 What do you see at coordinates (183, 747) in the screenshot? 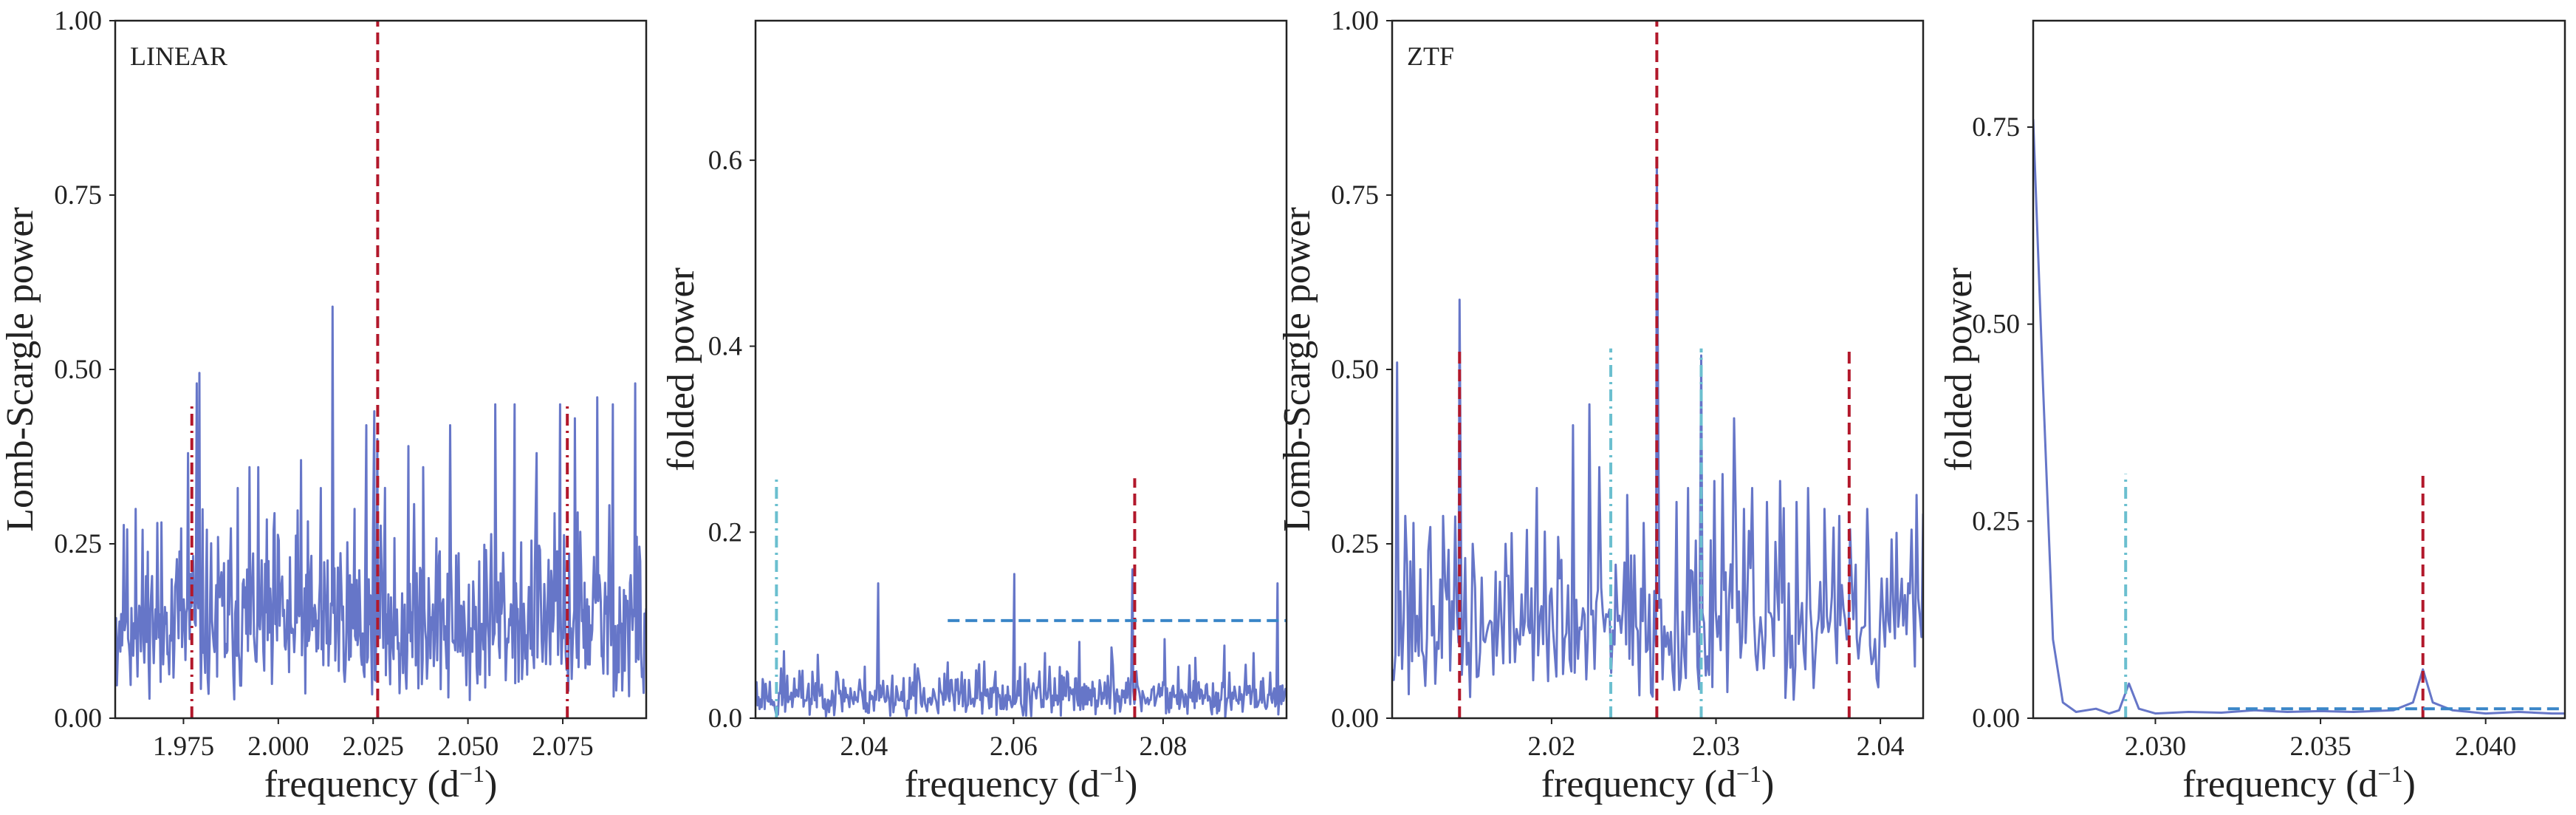
I see `x-tick-label: 1.975` at bounding box center [183, 747].